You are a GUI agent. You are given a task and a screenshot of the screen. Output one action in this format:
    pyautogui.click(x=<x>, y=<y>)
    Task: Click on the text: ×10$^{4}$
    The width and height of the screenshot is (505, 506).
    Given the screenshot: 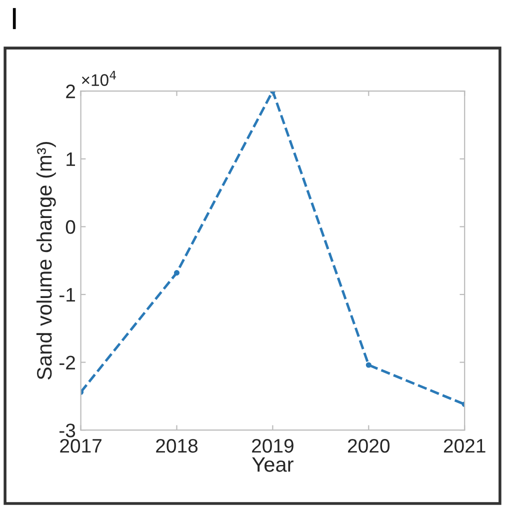 What is the action you would take?
    pyautogui.click(x=99, y=78)
    